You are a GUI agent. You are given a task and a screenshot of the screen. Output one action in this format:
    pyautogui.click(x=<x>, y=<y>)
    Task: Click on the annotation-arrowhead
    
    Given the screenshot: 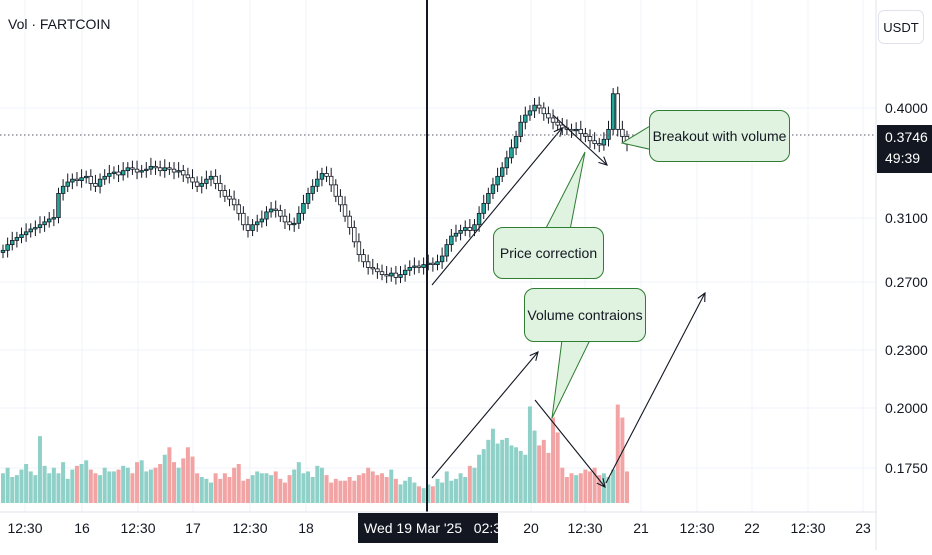 What is the action you would take?
    pyautogui.click(x=601, y=483)
    